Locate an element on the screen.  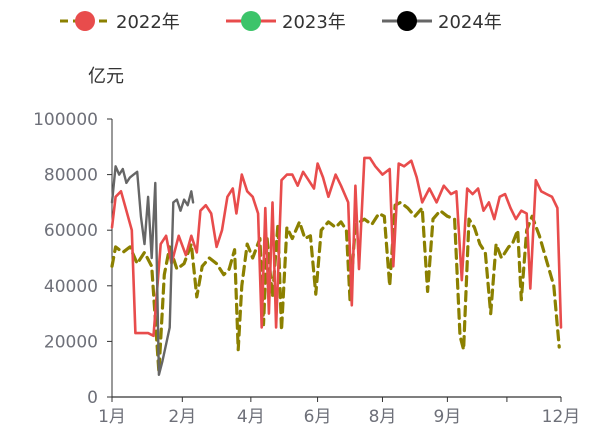
y-tick-label: 60000 is located at coordinates (71, 231).